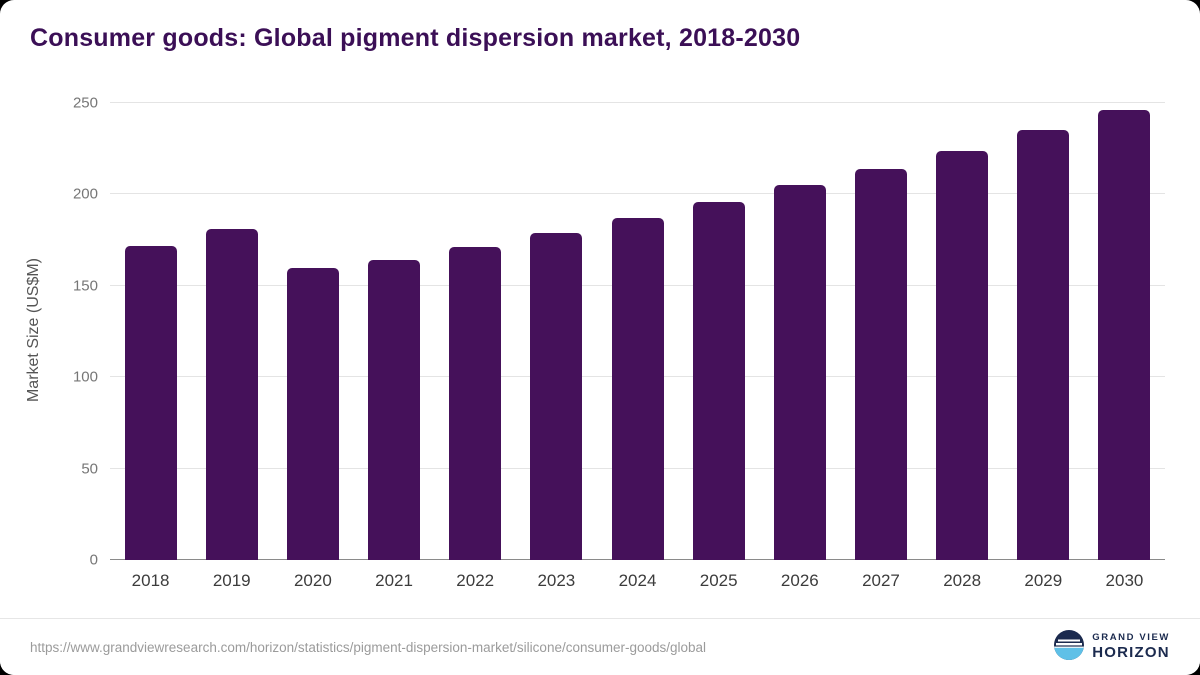 Image resolution: width=1200 pixels, height=675 pixels. What do you see at coordinates (881, 580) in the screenshot?
I see `x-tick-label-2027: 2027` at bounding box center [881, 580].